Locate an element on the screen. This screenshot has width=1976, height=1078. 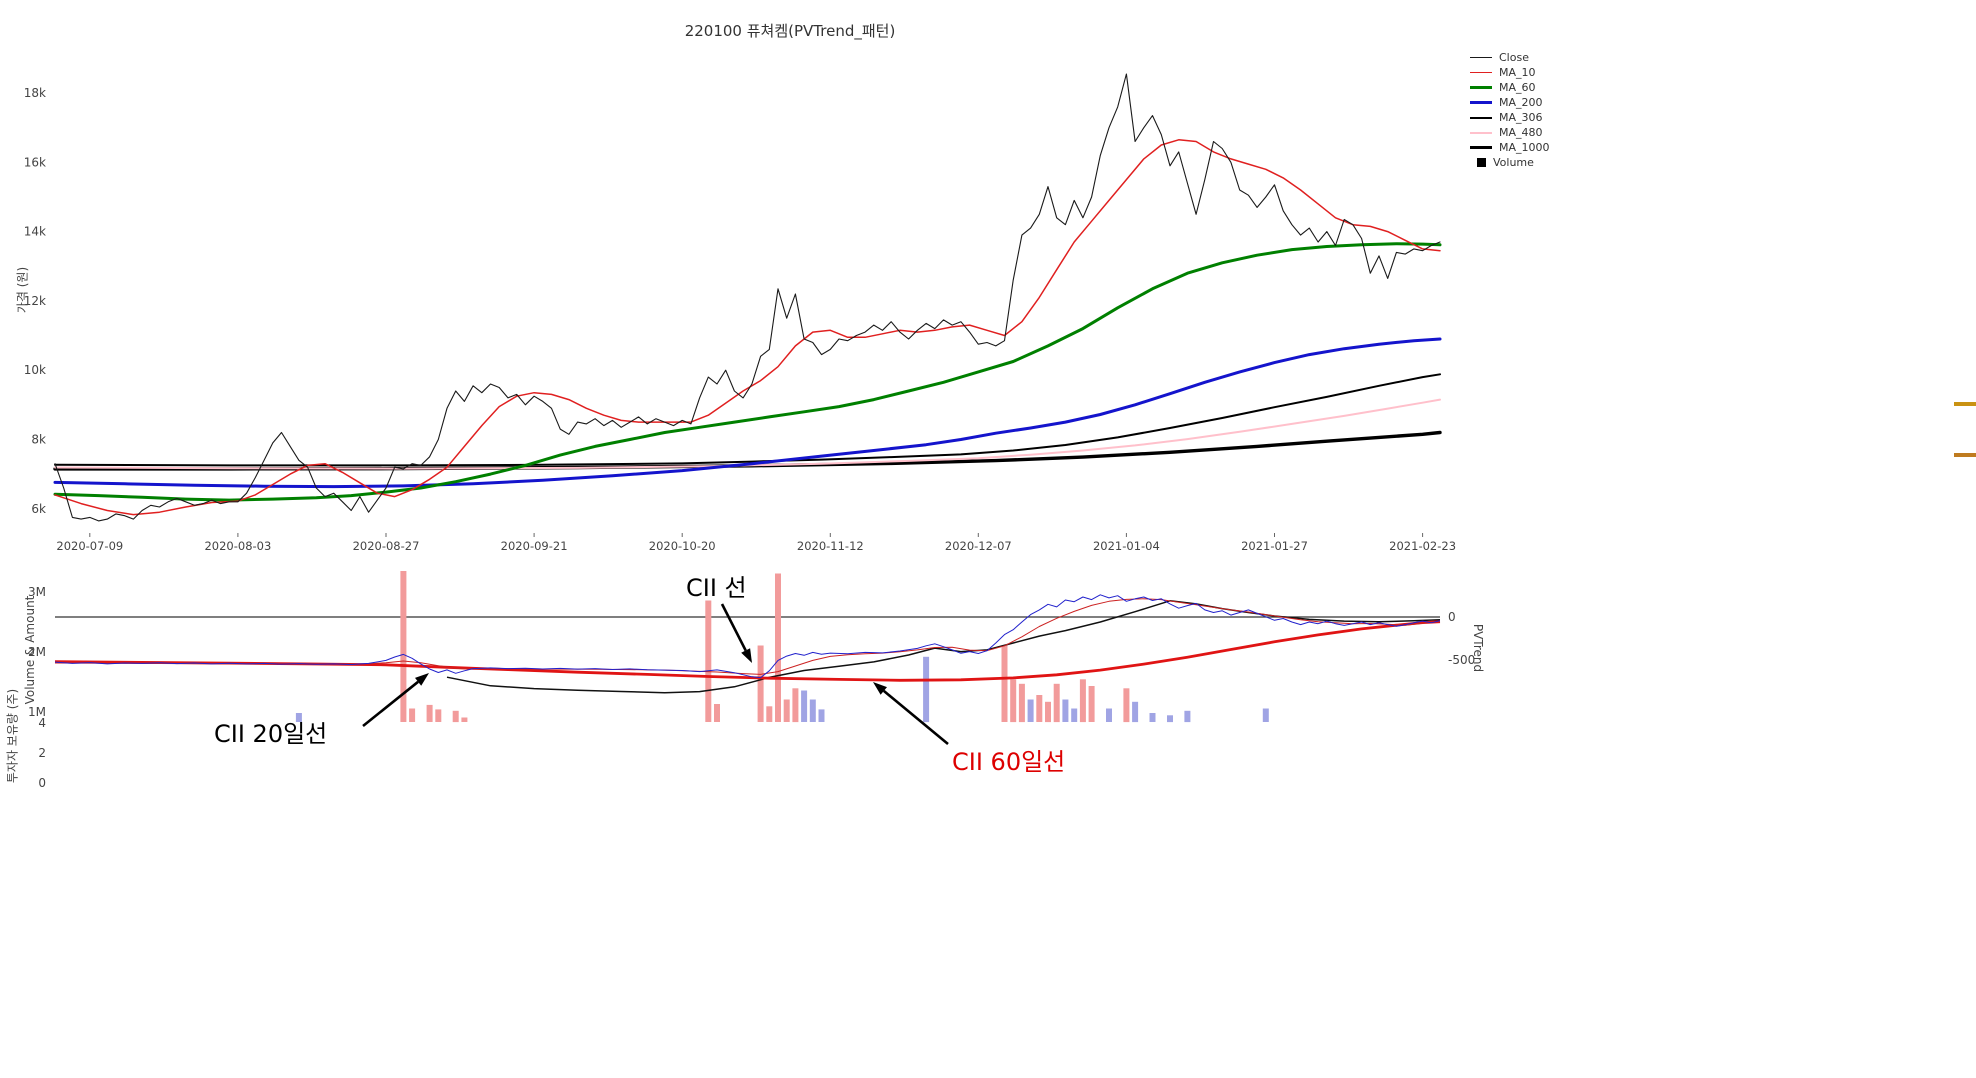
y-tick-label: 18k is located at coordinates (35, 93).